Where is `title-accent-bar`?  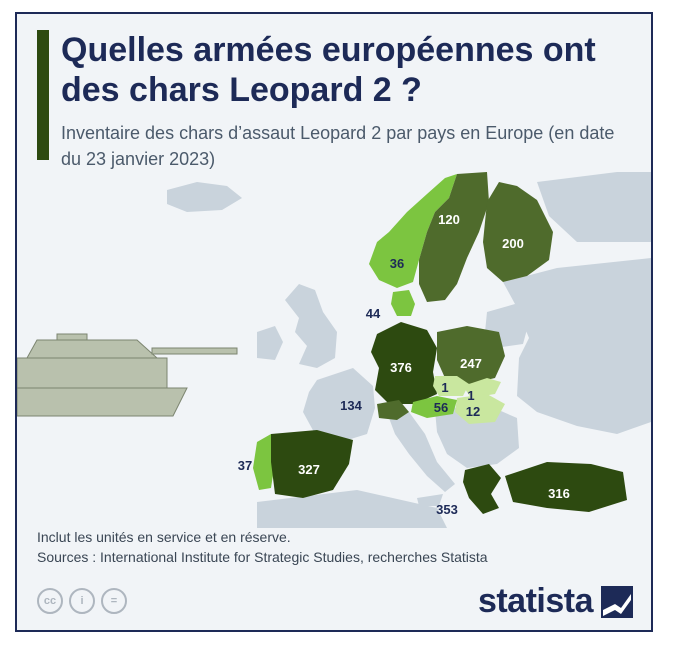
title-accent-bar is located at coordinates (43, 95).